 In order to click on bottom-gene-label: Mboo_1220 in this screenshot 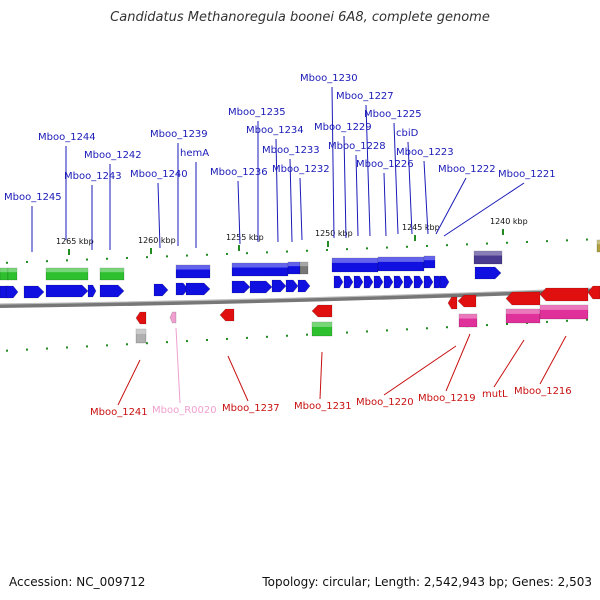, I will do `click(385, 402)`.